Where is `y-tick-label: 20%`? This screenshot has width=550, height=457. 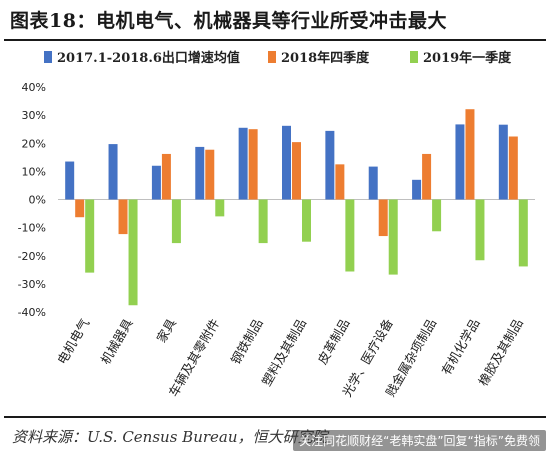 y-tick-label: 20% is located at coordinates (34, 143).